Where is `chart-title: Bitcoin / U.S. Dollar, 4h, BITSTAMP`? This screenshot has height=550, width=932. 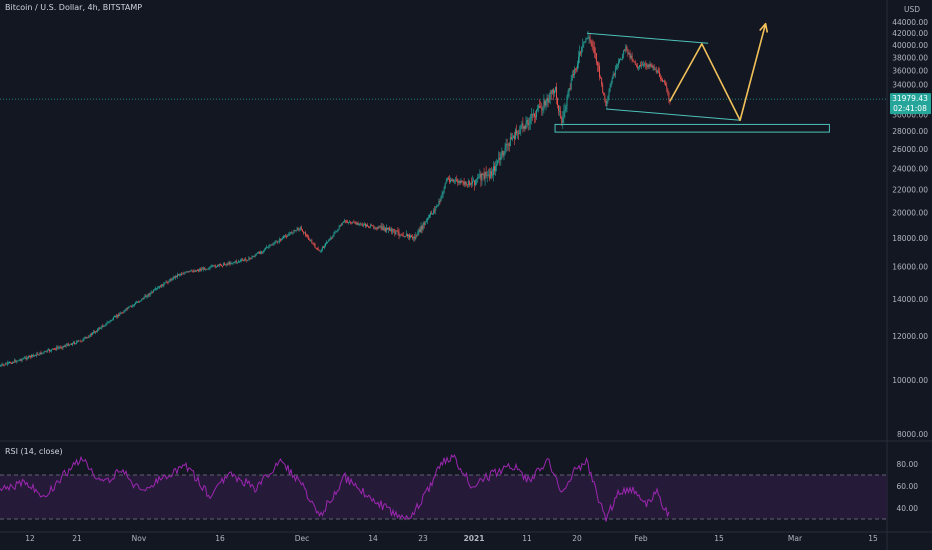 chart-title: Bitcoin / U.S. Dollar, 4h, BITSTAMP is located at coordinates (74, 7).